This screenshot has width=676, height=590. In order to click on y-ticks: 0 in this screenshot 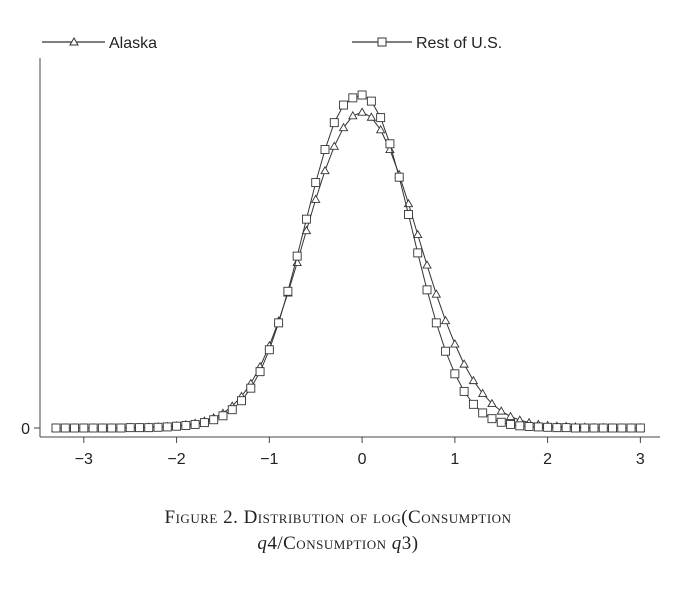, I will do `click(30, 429)`.